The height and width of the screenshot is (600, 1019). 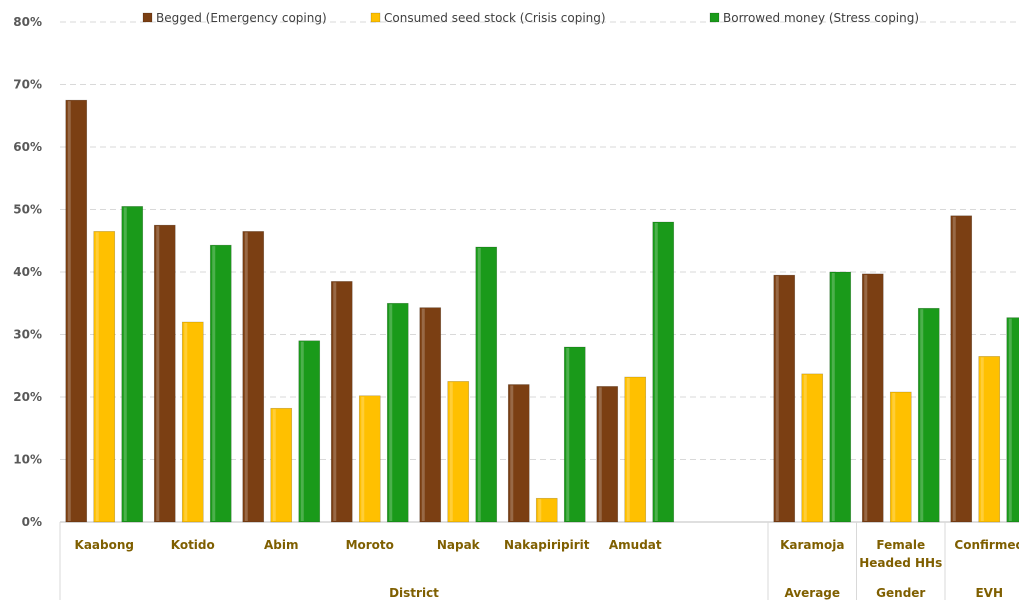 What do you see at coordinates (27, 460) in the screenshot?
I see `y-tick-label: 10%` at bounding box center [27, 460].